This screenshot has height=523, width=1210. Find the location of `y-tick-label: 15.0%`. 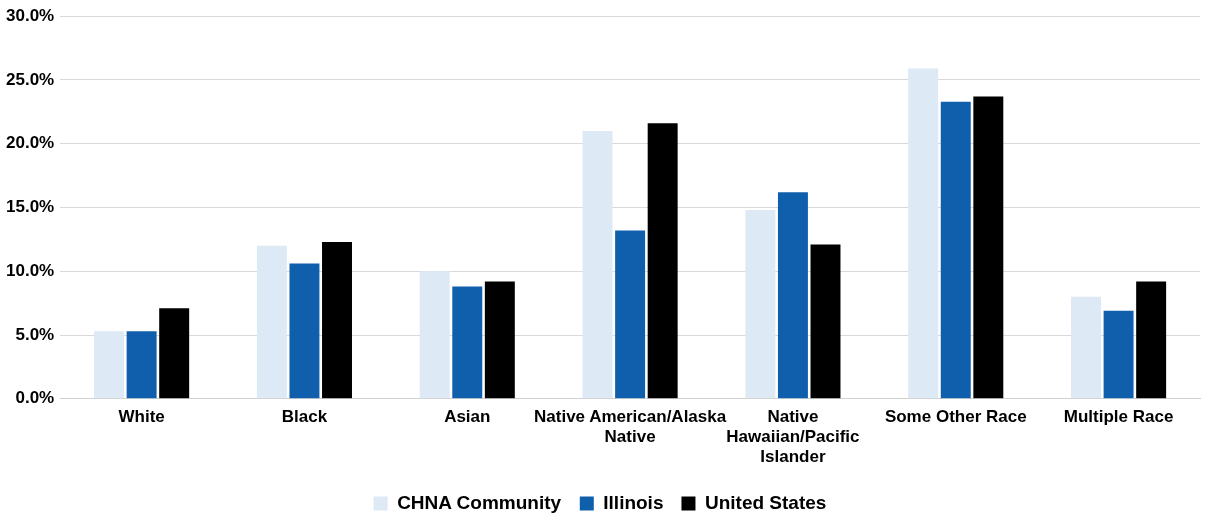

y-tick-label: 15.0% is located at coordinates (30, 207).